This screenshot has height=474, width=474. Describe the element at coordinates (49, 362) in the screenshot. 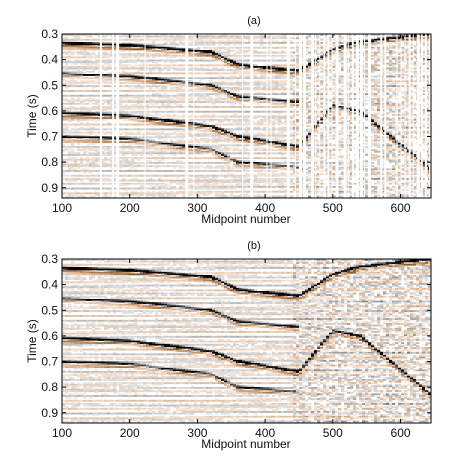

I see `panel-b-y-tick-label: 0.7` at that location.